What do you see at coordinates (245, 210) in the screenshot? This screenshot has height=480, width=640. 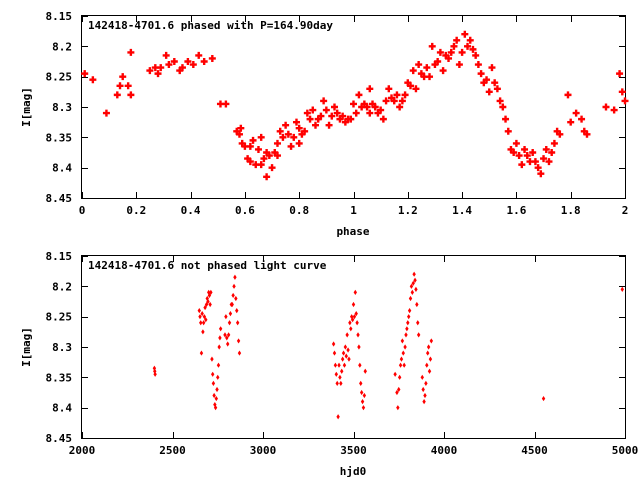 I see `x-tick-label: 0.6` at bounding box center [245, 210].